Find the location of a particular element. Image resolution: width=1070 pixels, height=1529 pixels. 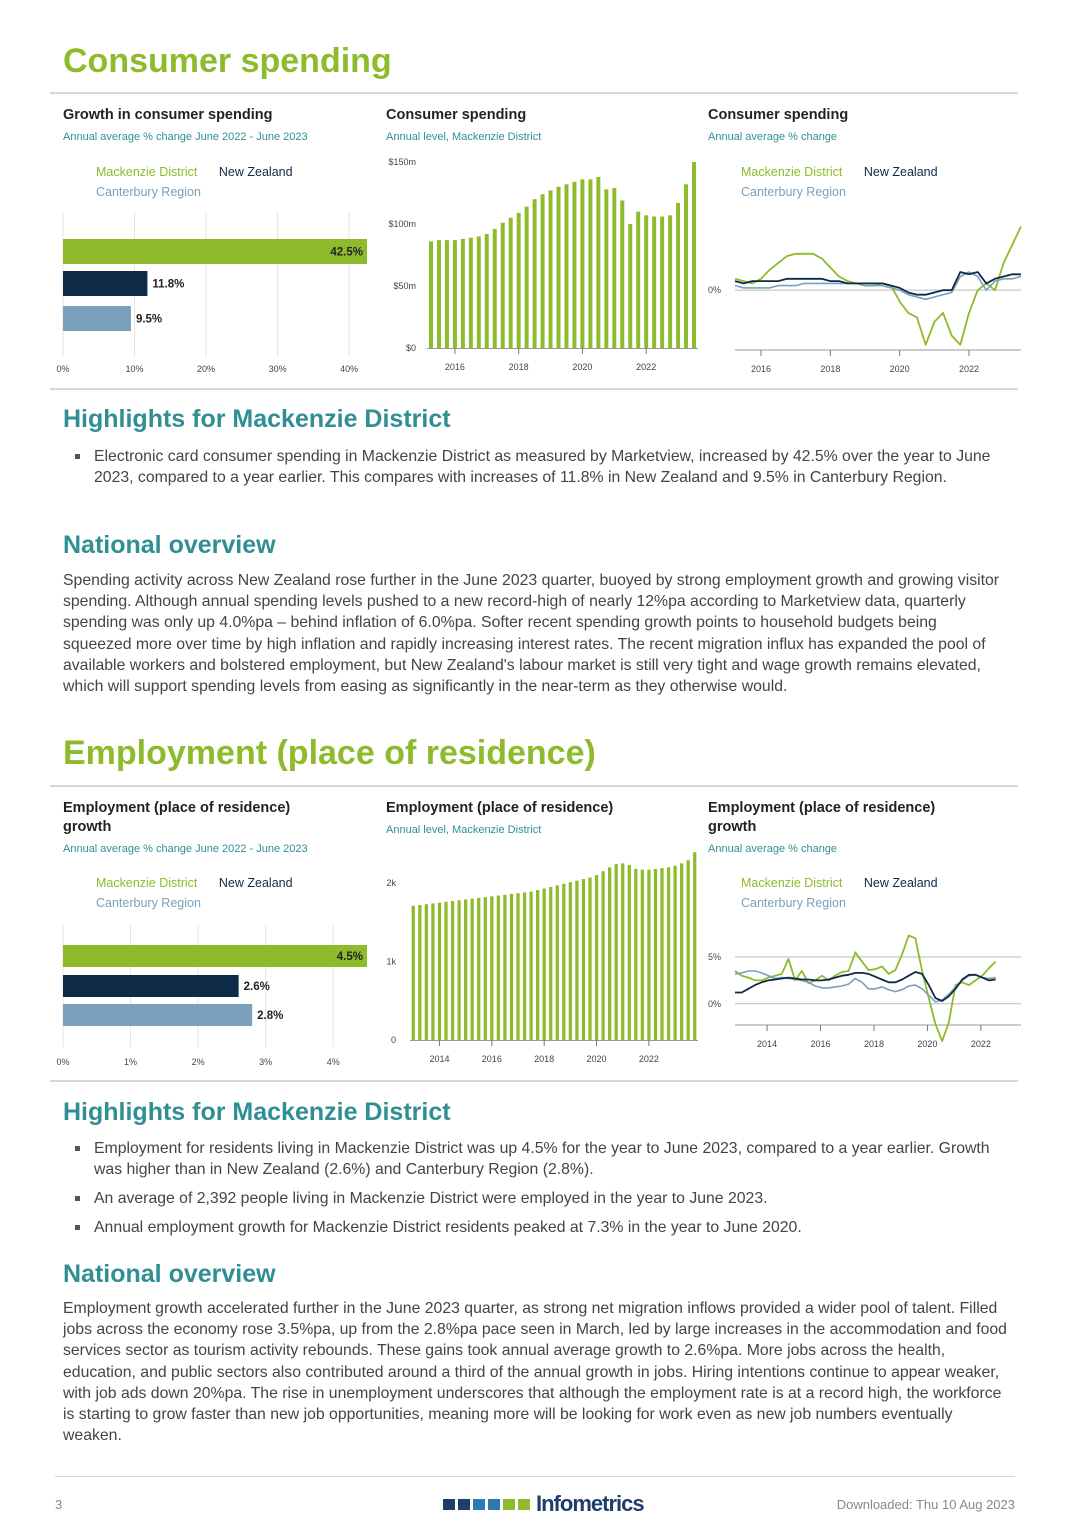

series-line-mackenzie is located at coordinates (878, 286).